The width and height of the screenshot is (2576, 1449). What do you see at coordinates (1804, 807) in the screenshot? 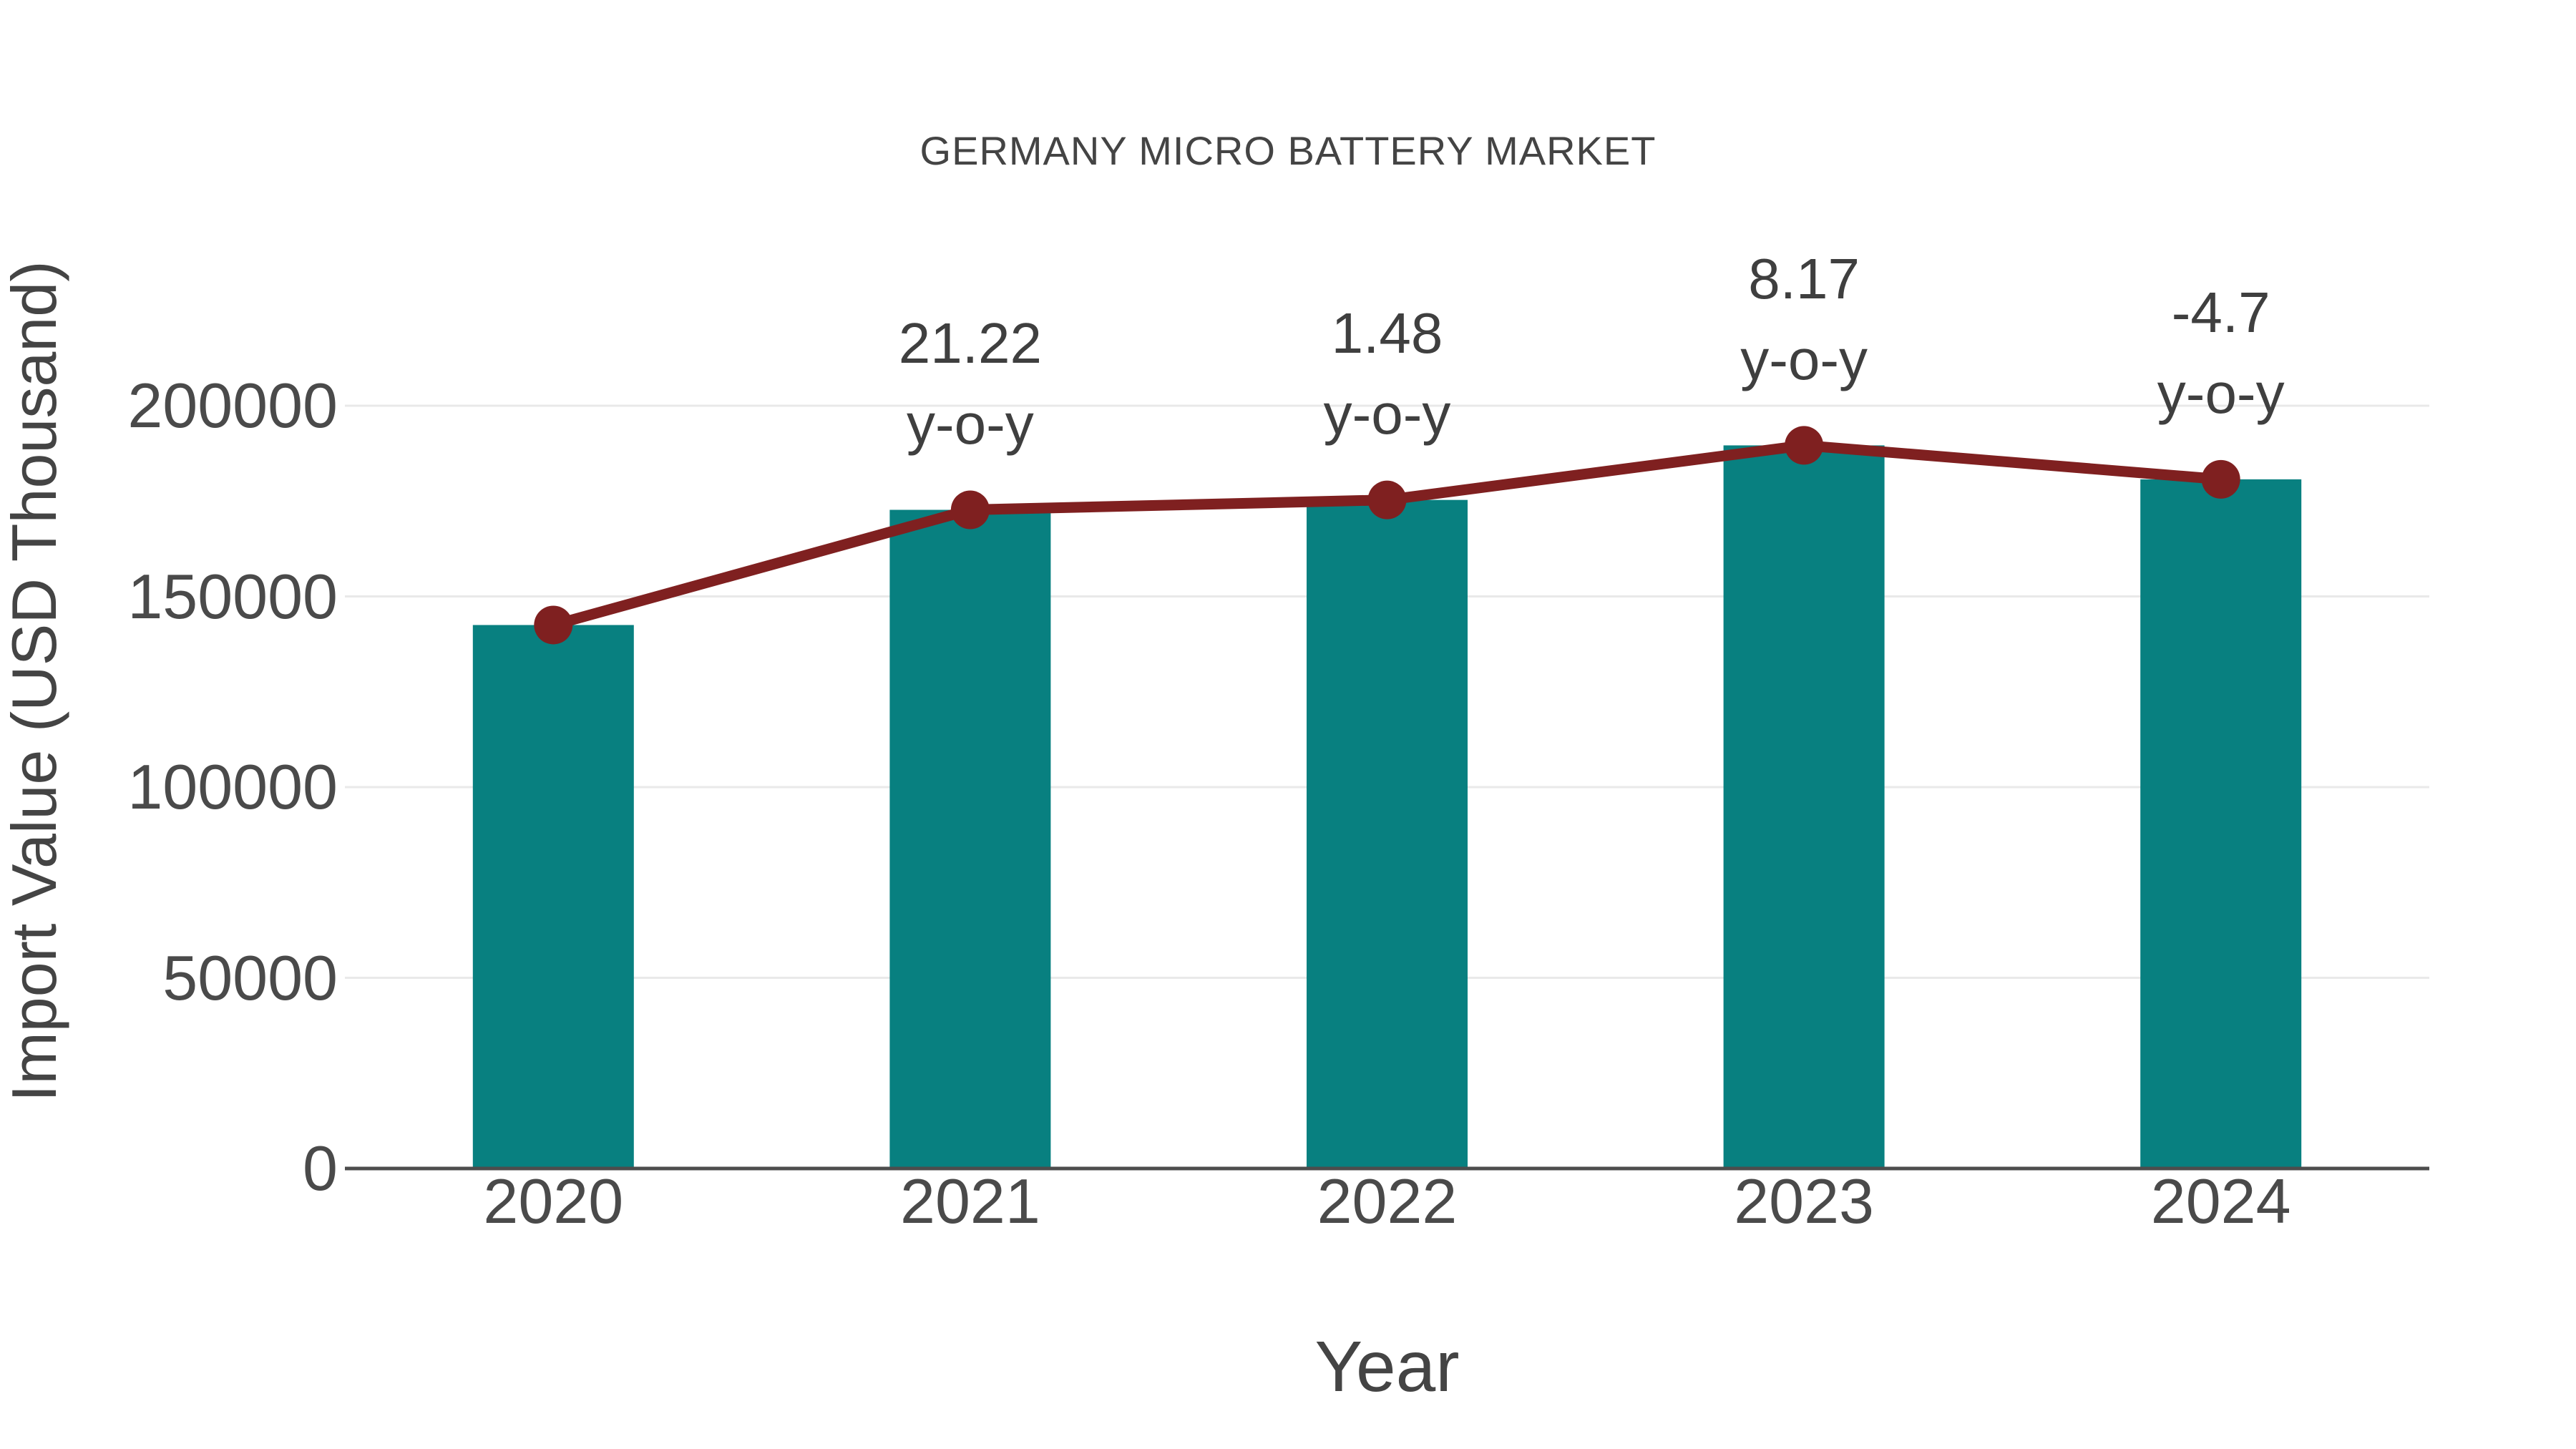
I see `bar-2023` at bounding box center [1804, 807].